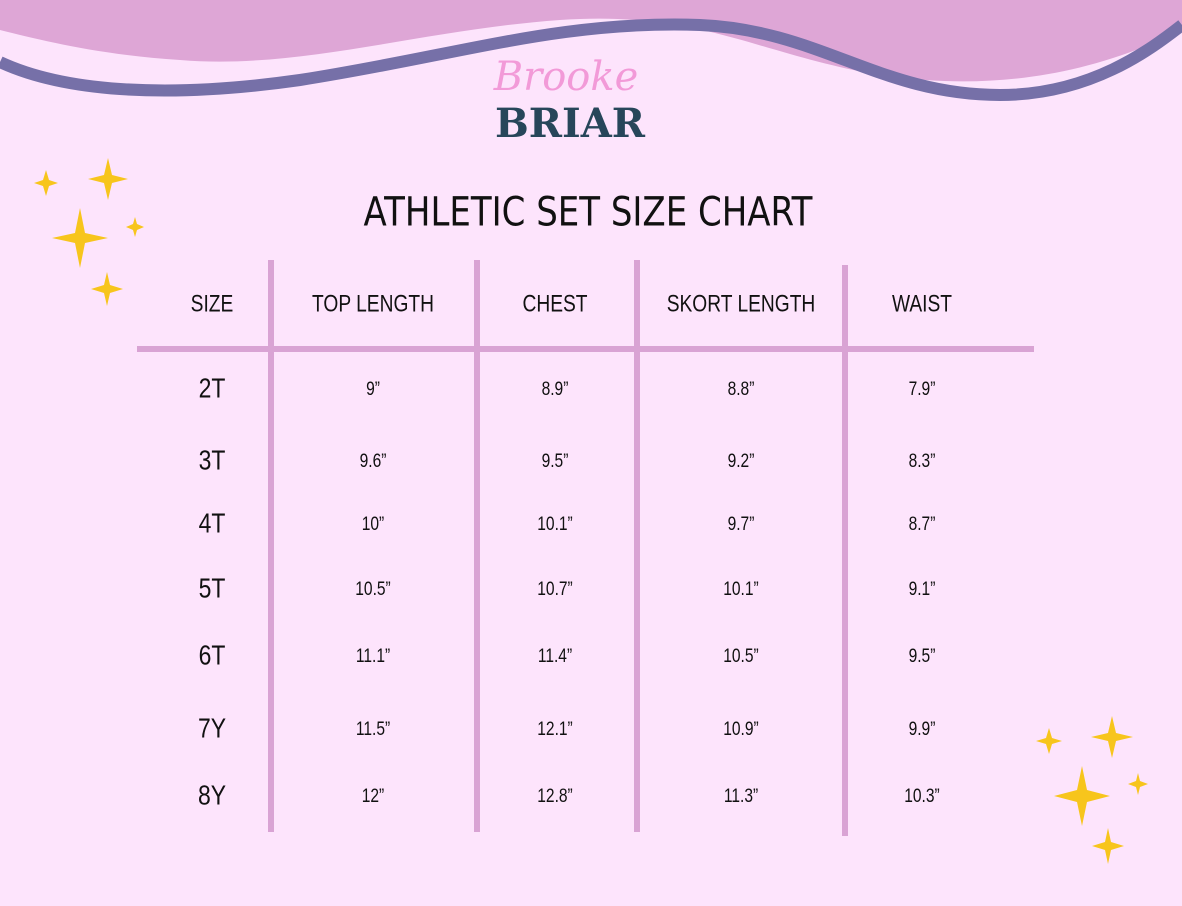  What do you see at coordinates (373, 796) in the screenshot?
I see `measurement: 12”` at bounding box center [373, 796].